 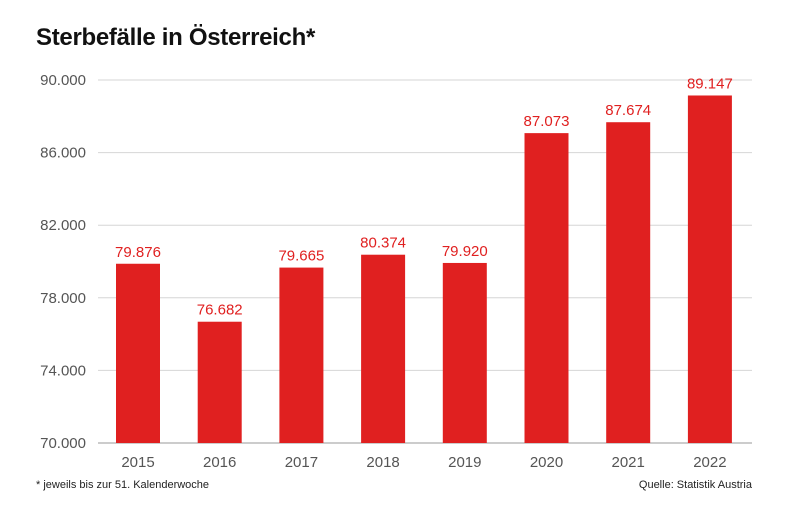 I want to click on source-note: Quelle: Statistik Austria, so click(x=695, y=485).